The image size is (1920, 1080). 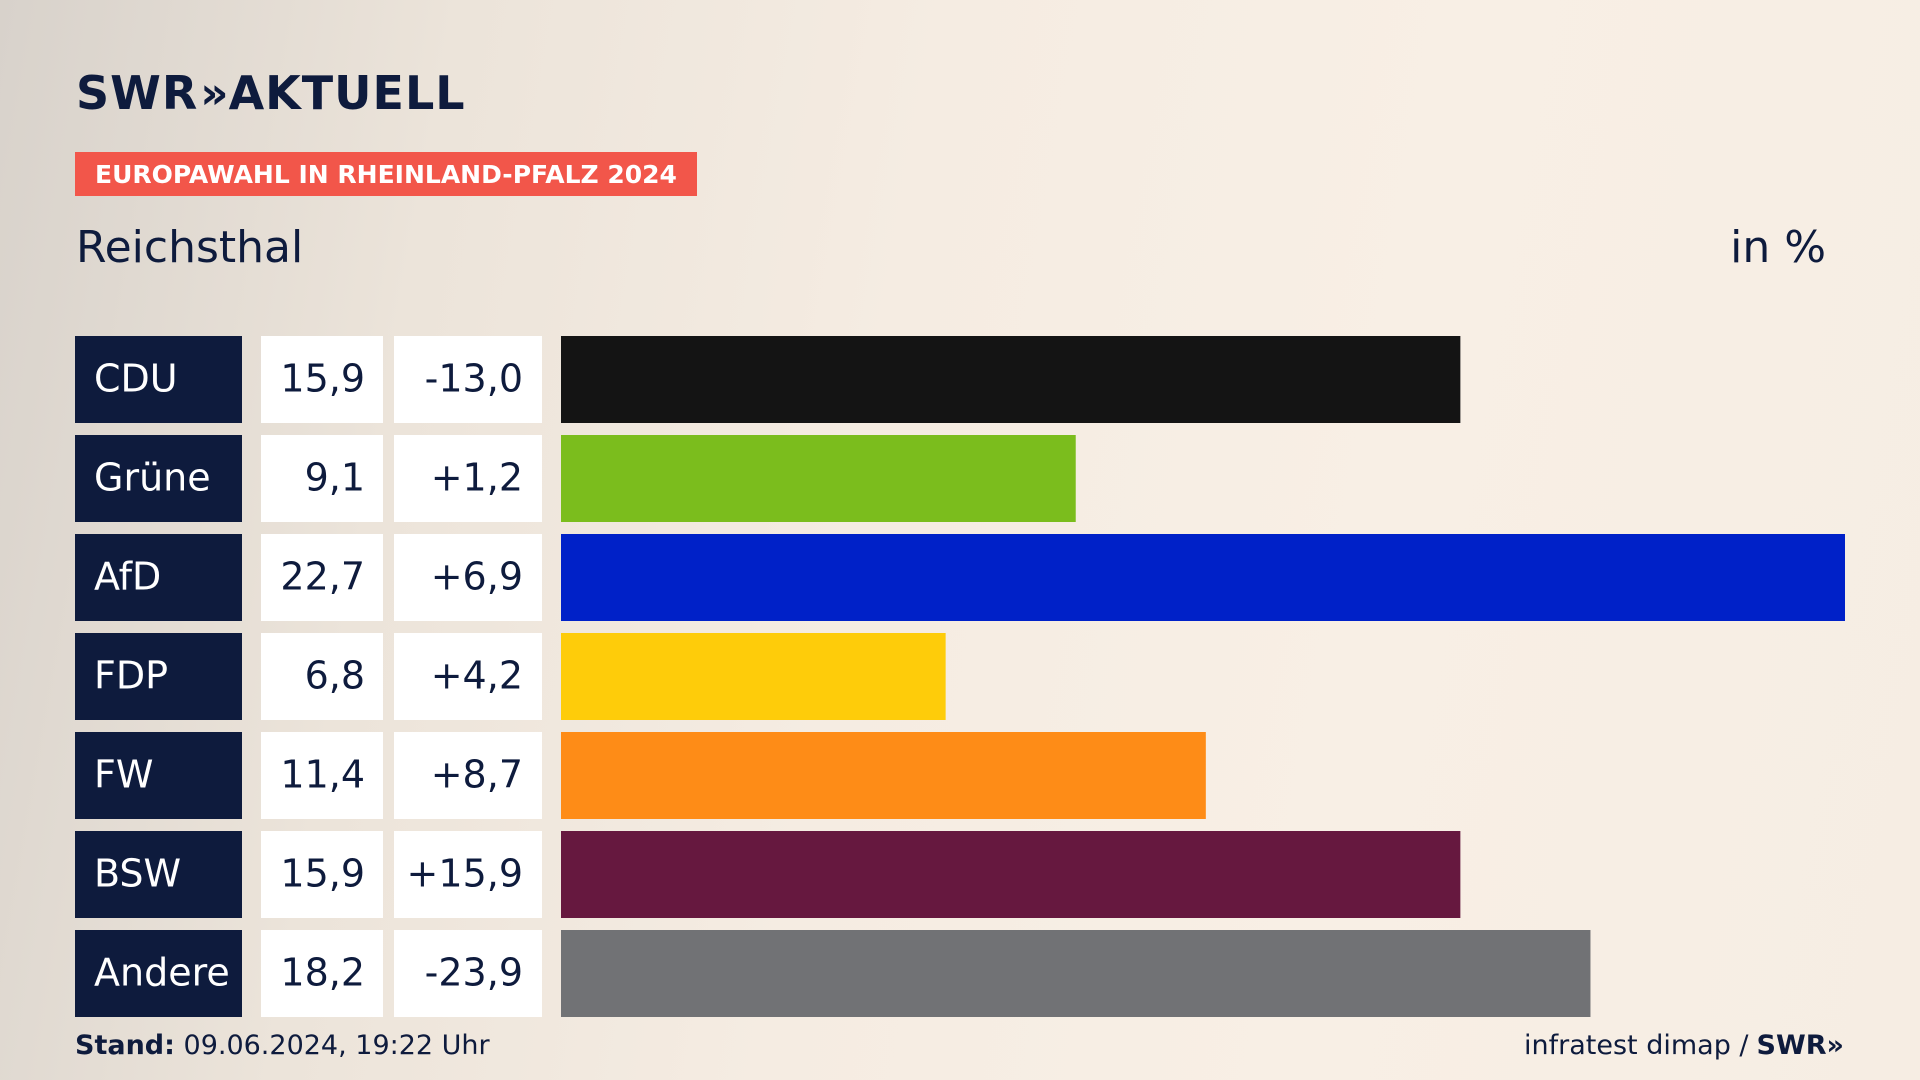 What do you see at coordinates (1076, 973) in the screenshot?
I see `bar-andere` at bounding box center [1076, 973].